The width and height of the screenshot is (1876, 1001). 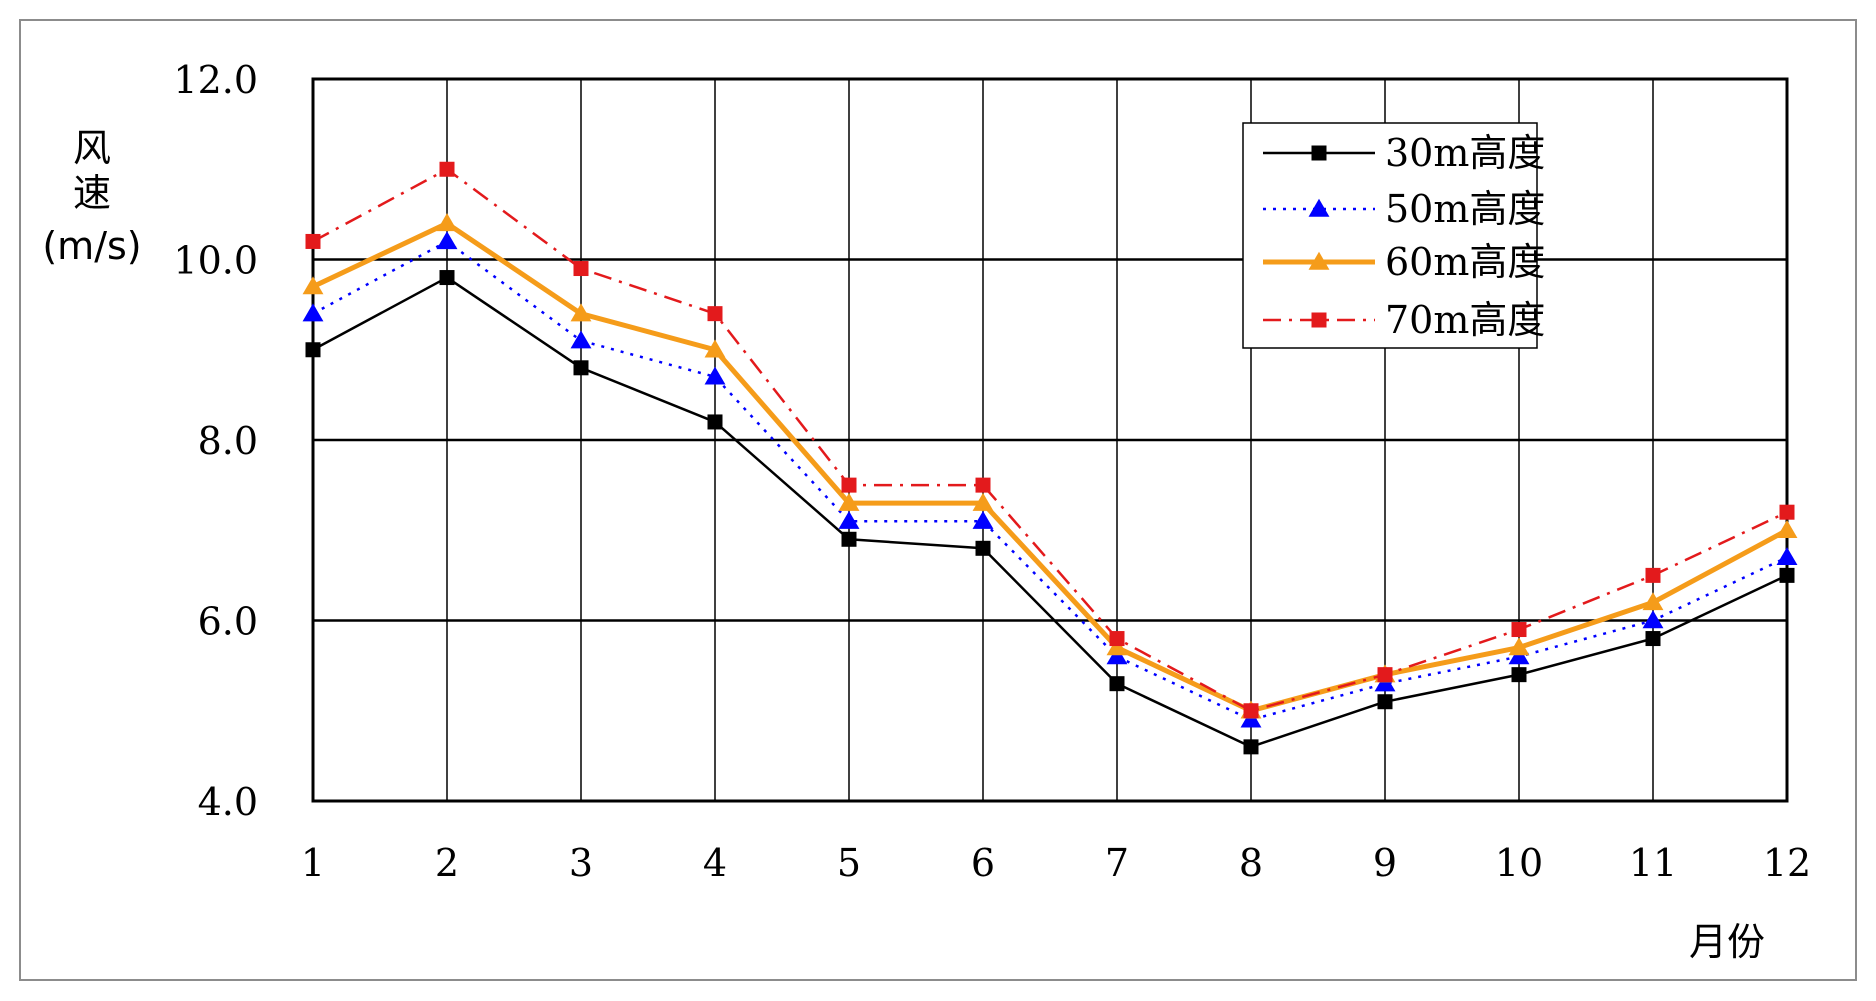 I want to click on x-tick-label: 7, so click(x=1117, y=863).